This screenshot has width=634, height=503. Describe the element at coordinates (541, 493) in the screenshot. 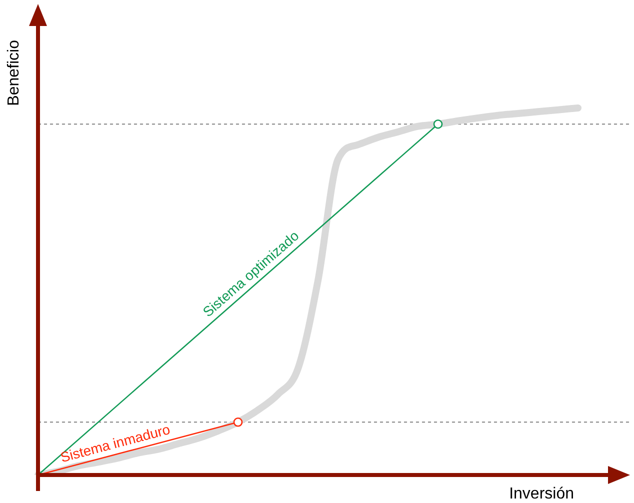

I see `x-axis-title: Inversión` at that location.